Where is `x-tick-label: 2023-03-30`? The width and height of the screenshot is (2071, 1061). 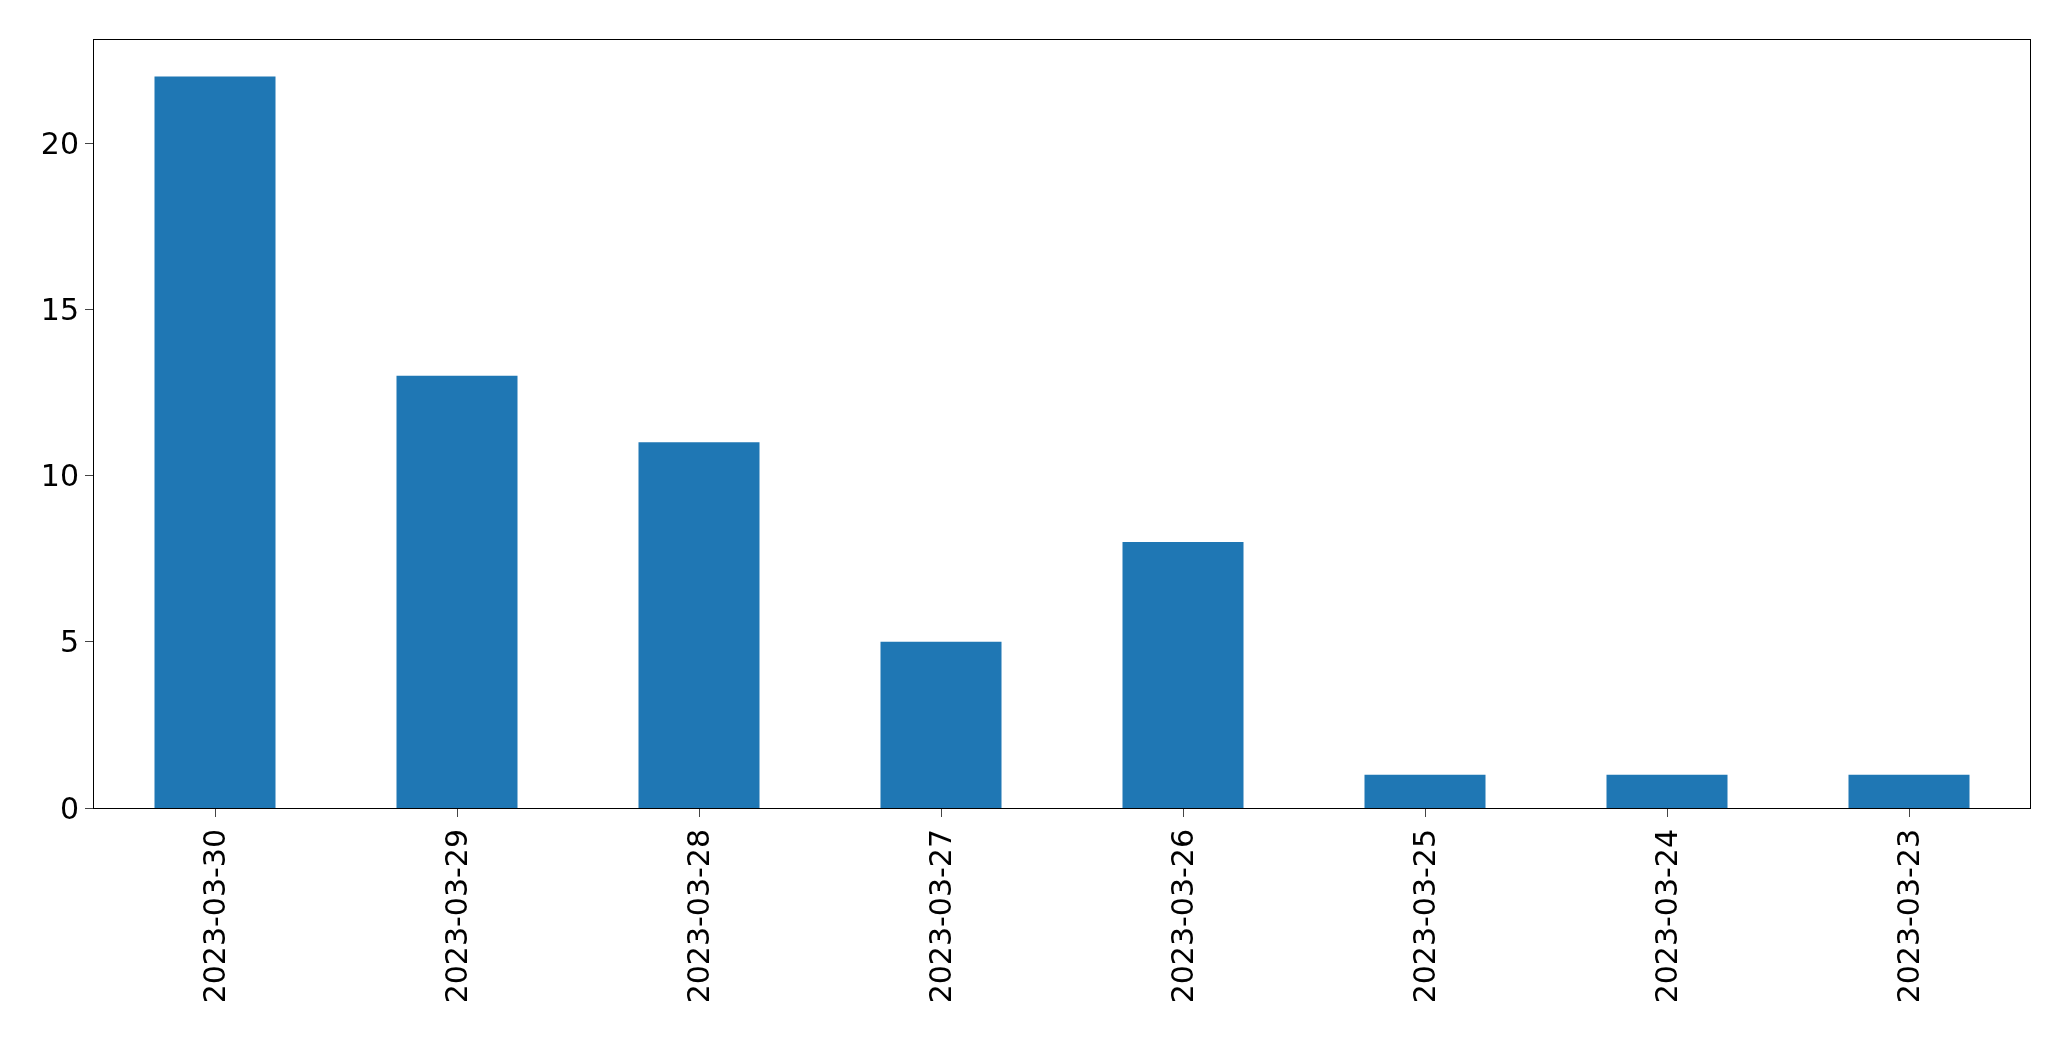
x-tick-label: 2023-03-30 is located at coordinates (214, 916).